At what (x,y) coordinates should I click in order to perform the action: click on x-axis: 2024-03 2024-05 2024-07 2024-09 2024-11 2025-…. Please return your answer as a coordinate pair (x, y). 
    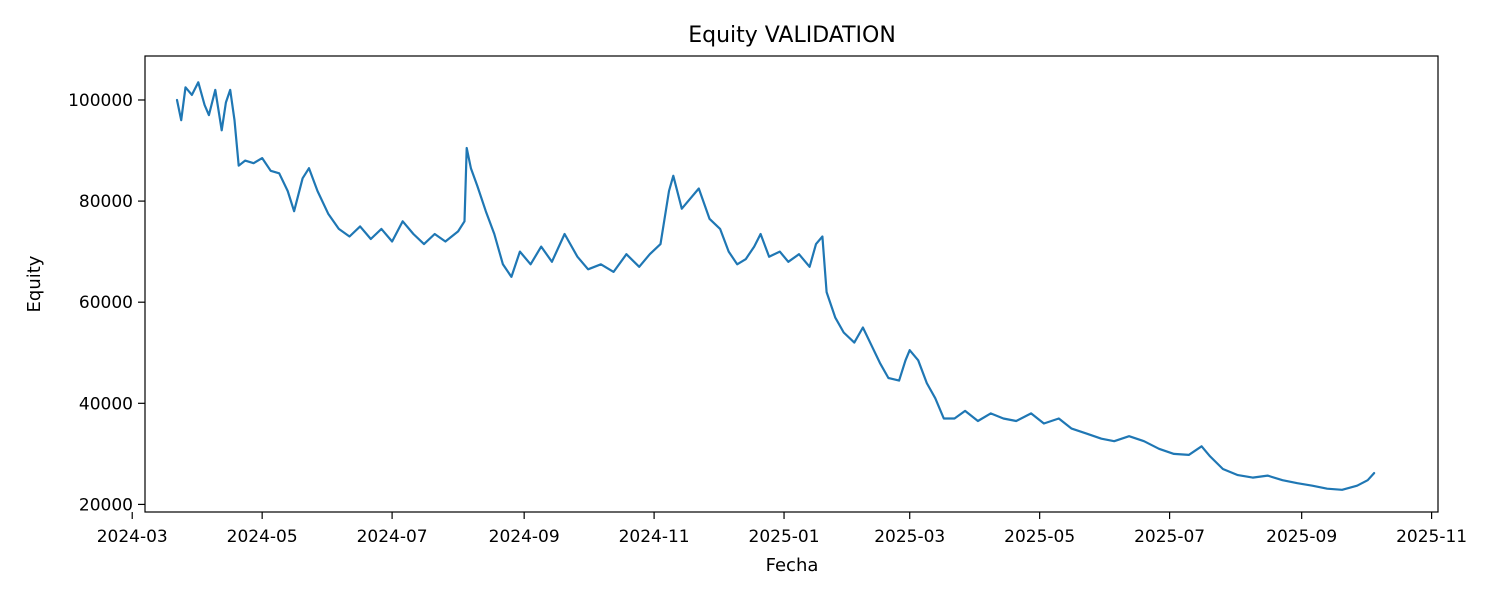
    Looking at the image, I should click on (782, 529).